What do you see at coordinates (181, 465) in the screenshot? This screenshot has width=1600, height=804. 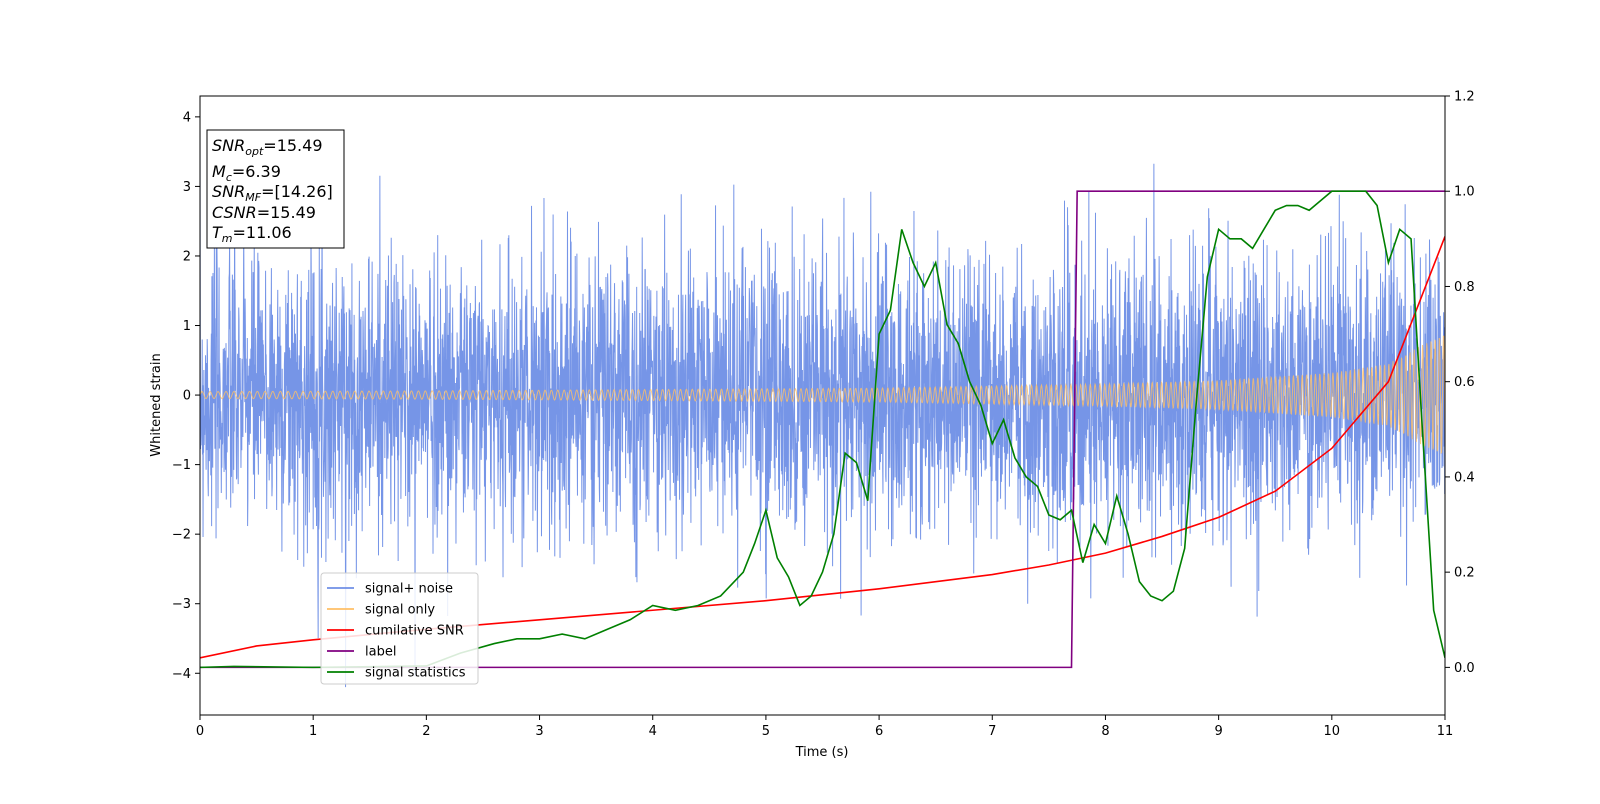 I see `y-tick-label: −1` at bounding box center [181, 465].